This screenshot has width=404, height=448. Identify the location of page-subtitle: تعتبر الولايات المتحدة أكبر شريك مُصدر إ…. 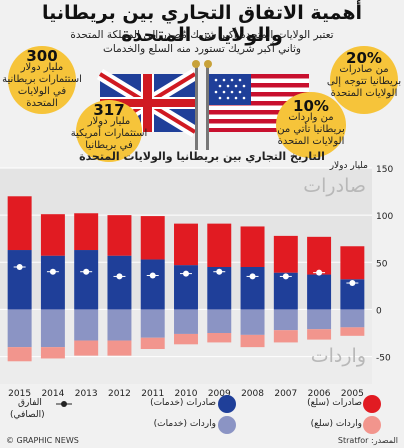
(202, 42).